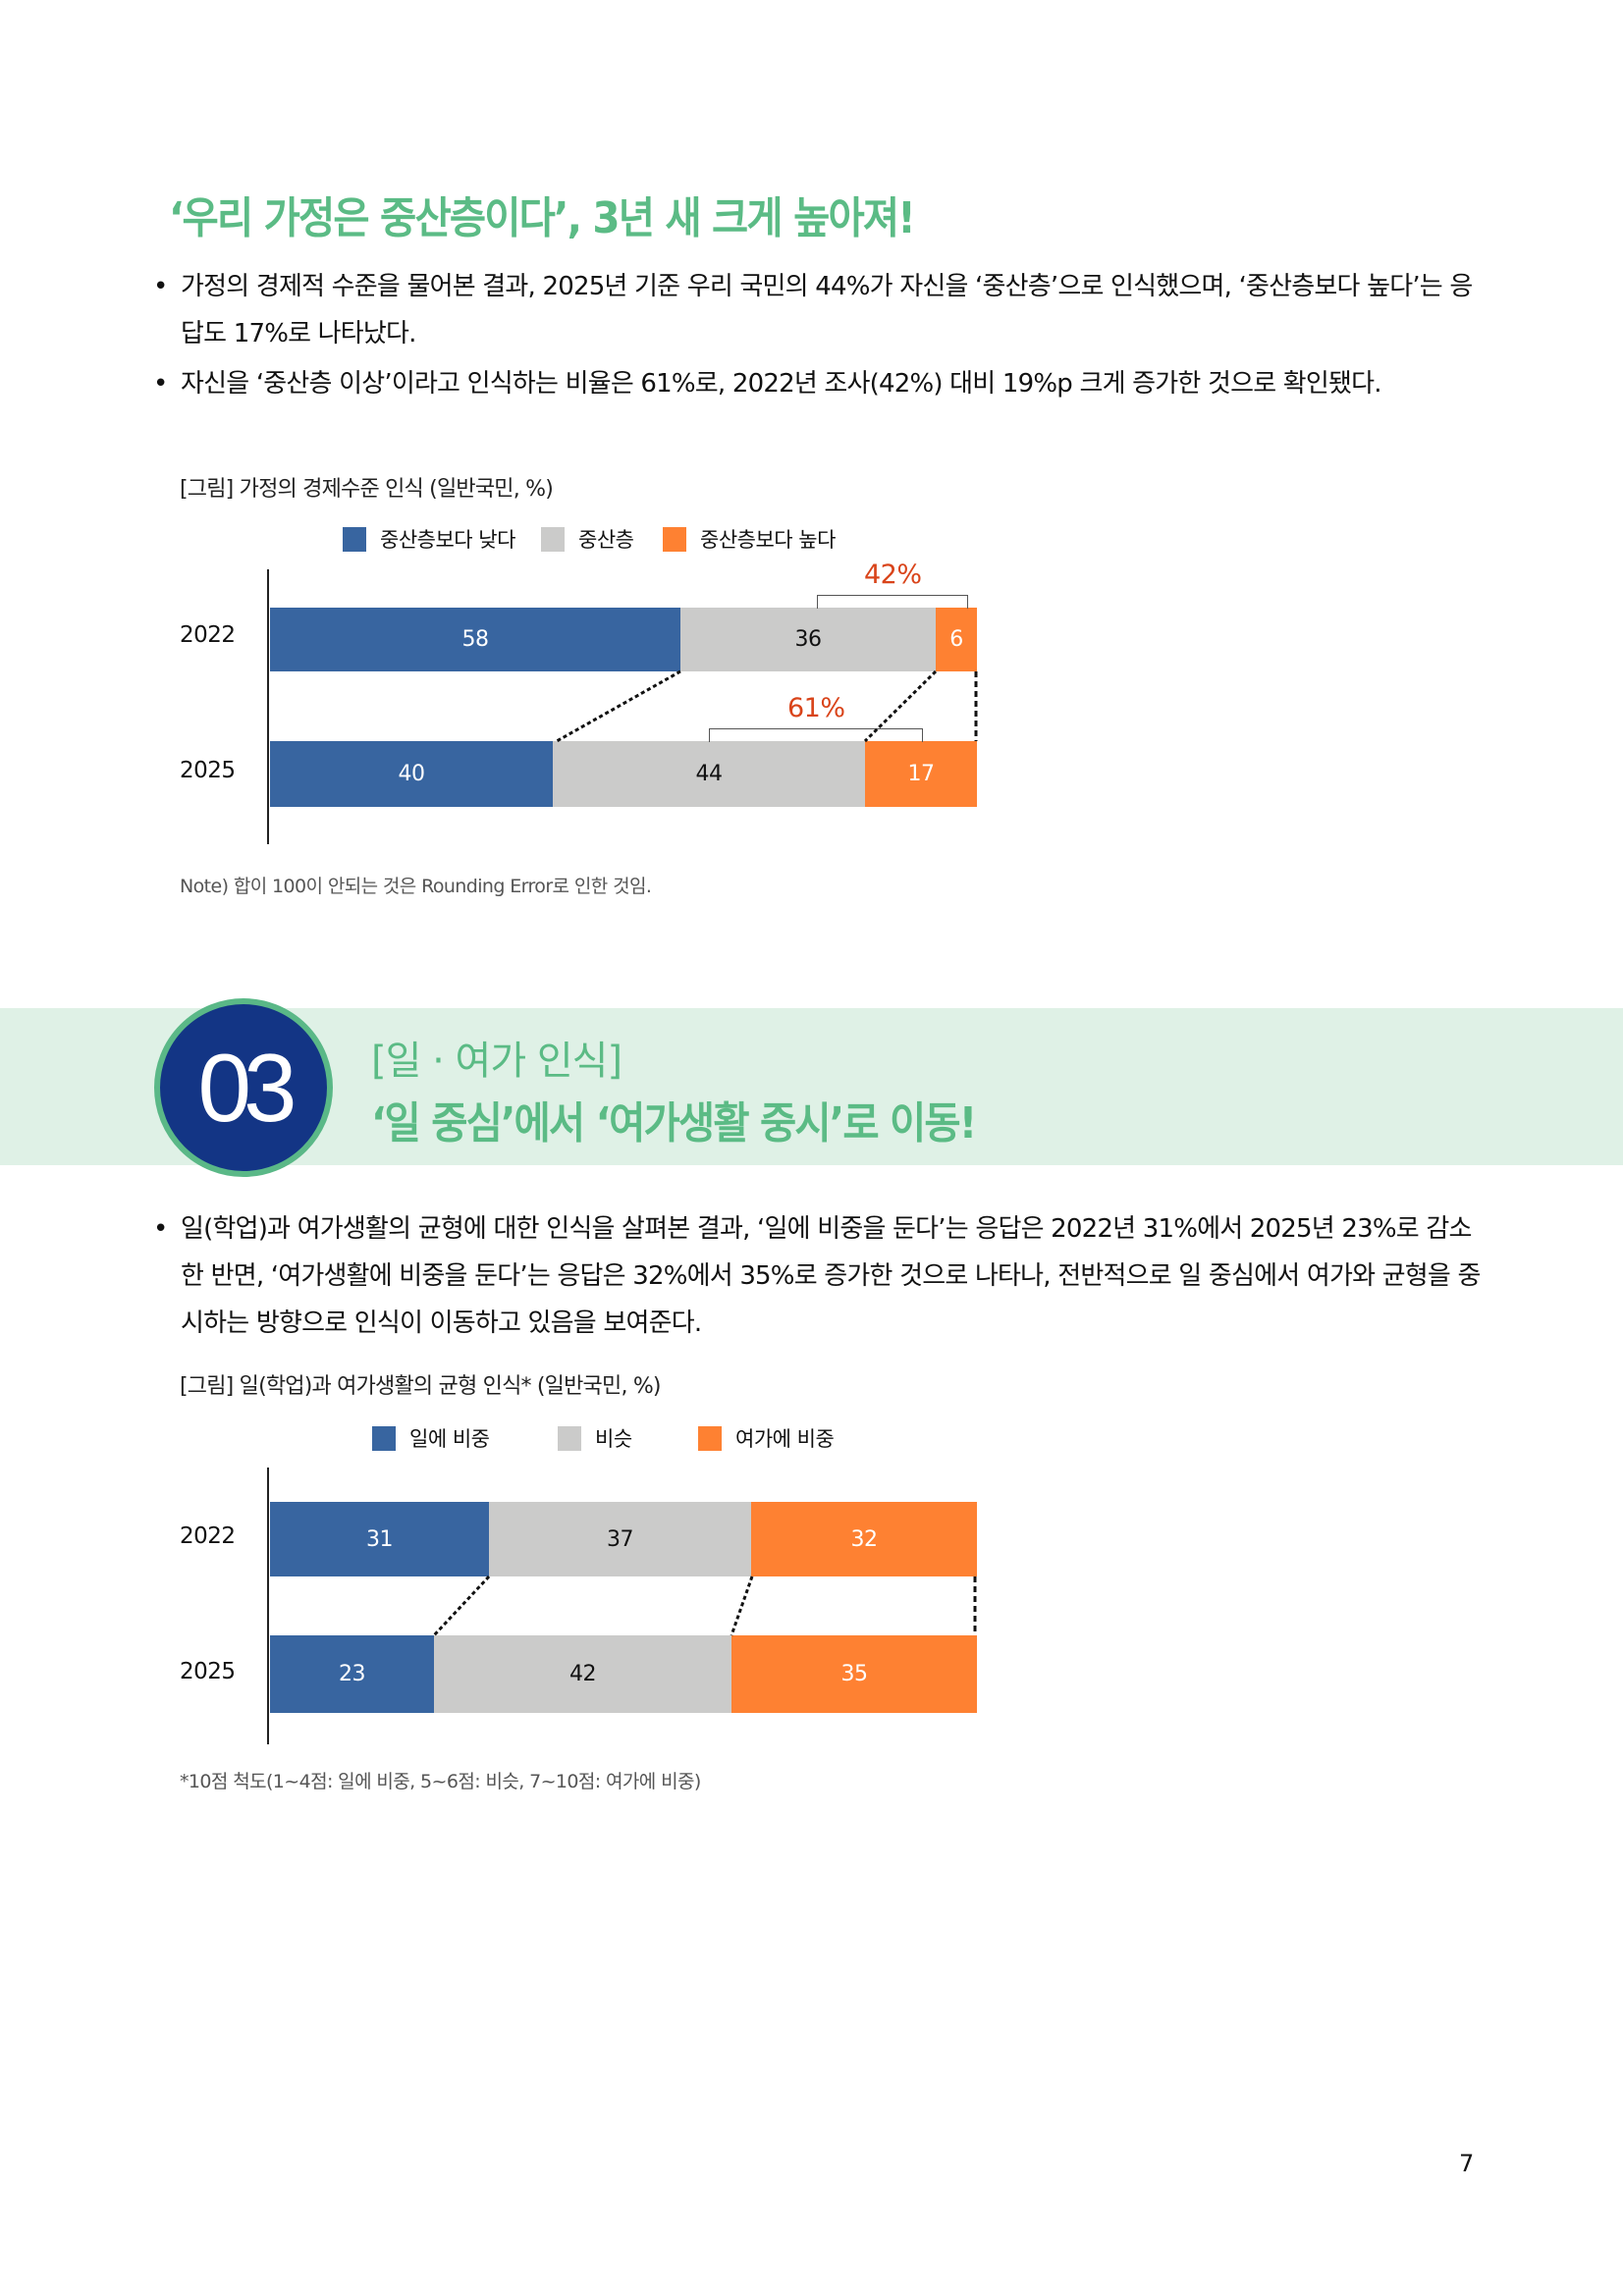 This screenshot has width=1623, height=2296. What do you see at coordinates (367, 490) in the screenshot?
I see `figure-title: [그림] 가정의 경제수준 인식 (일반국민, %)` at bounding box center [367, 490].